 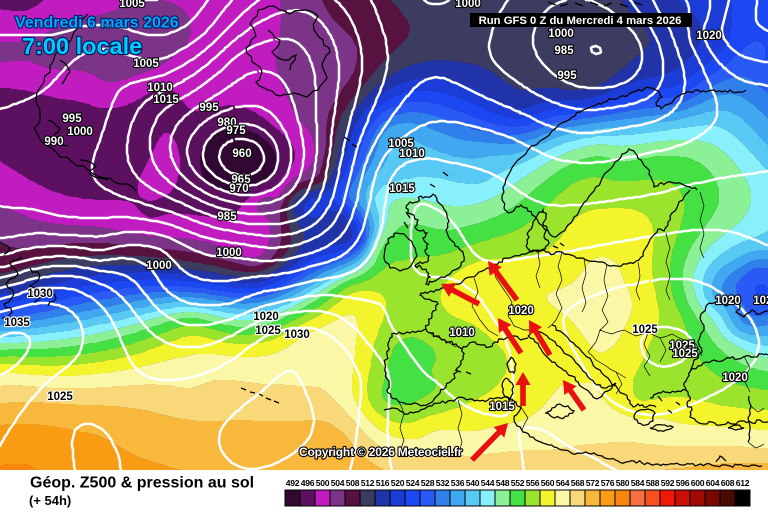 What do you see at coordinates (728, 483) in the screenshot?
I see `svg-text: 608` at bounding box center [728, 483].